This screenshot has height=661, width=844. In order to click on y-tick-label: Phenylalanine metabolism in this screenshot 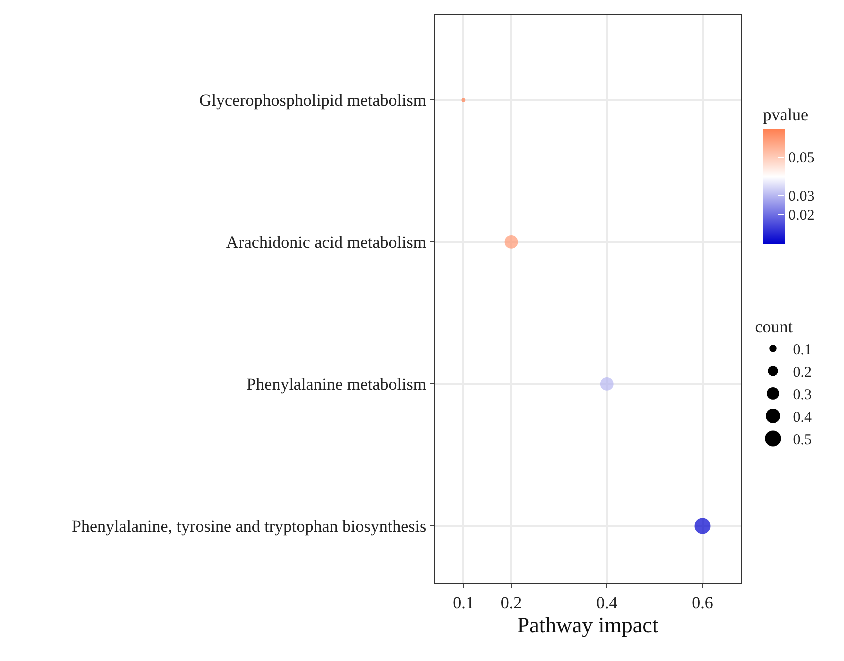, I will do `click(336, 384)`.